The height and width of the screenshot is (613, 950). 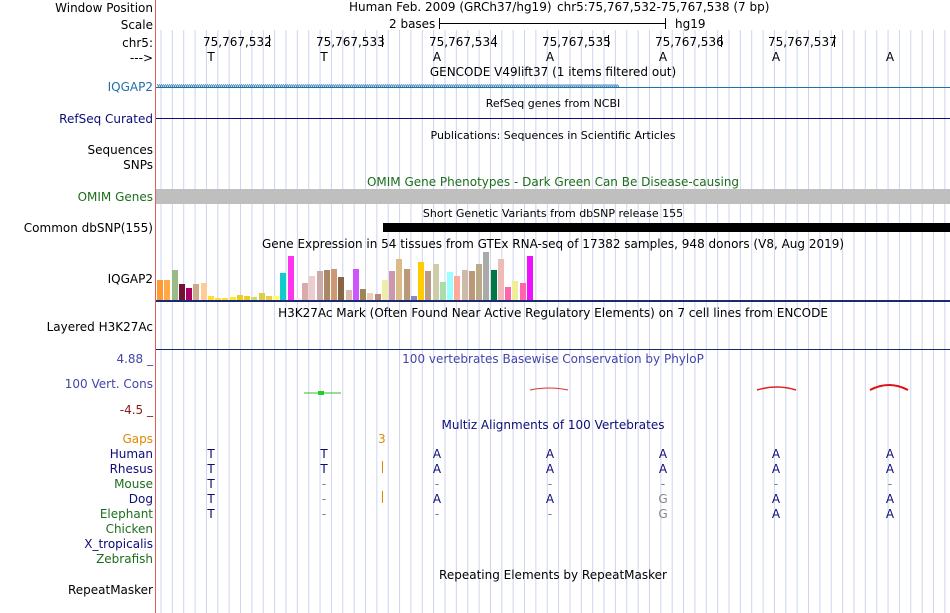 I want to click on reference-base: T, so click(x=211, y=57).